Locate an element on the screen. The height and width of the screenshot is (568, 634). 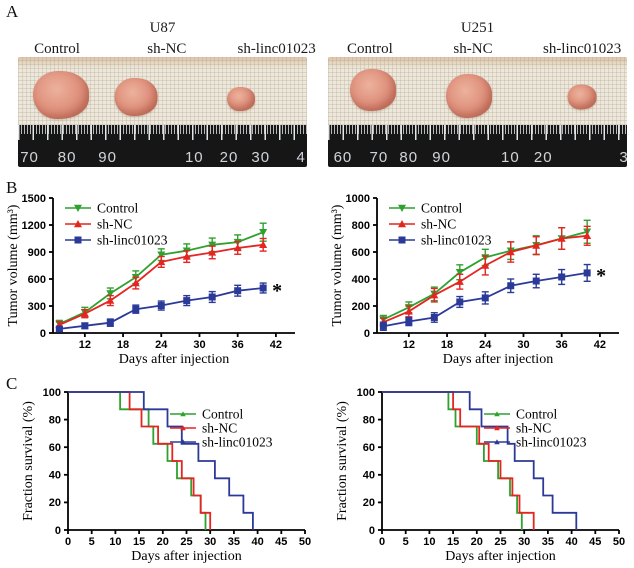
x-tick-label: 0 is located at coordinates (382, 542).